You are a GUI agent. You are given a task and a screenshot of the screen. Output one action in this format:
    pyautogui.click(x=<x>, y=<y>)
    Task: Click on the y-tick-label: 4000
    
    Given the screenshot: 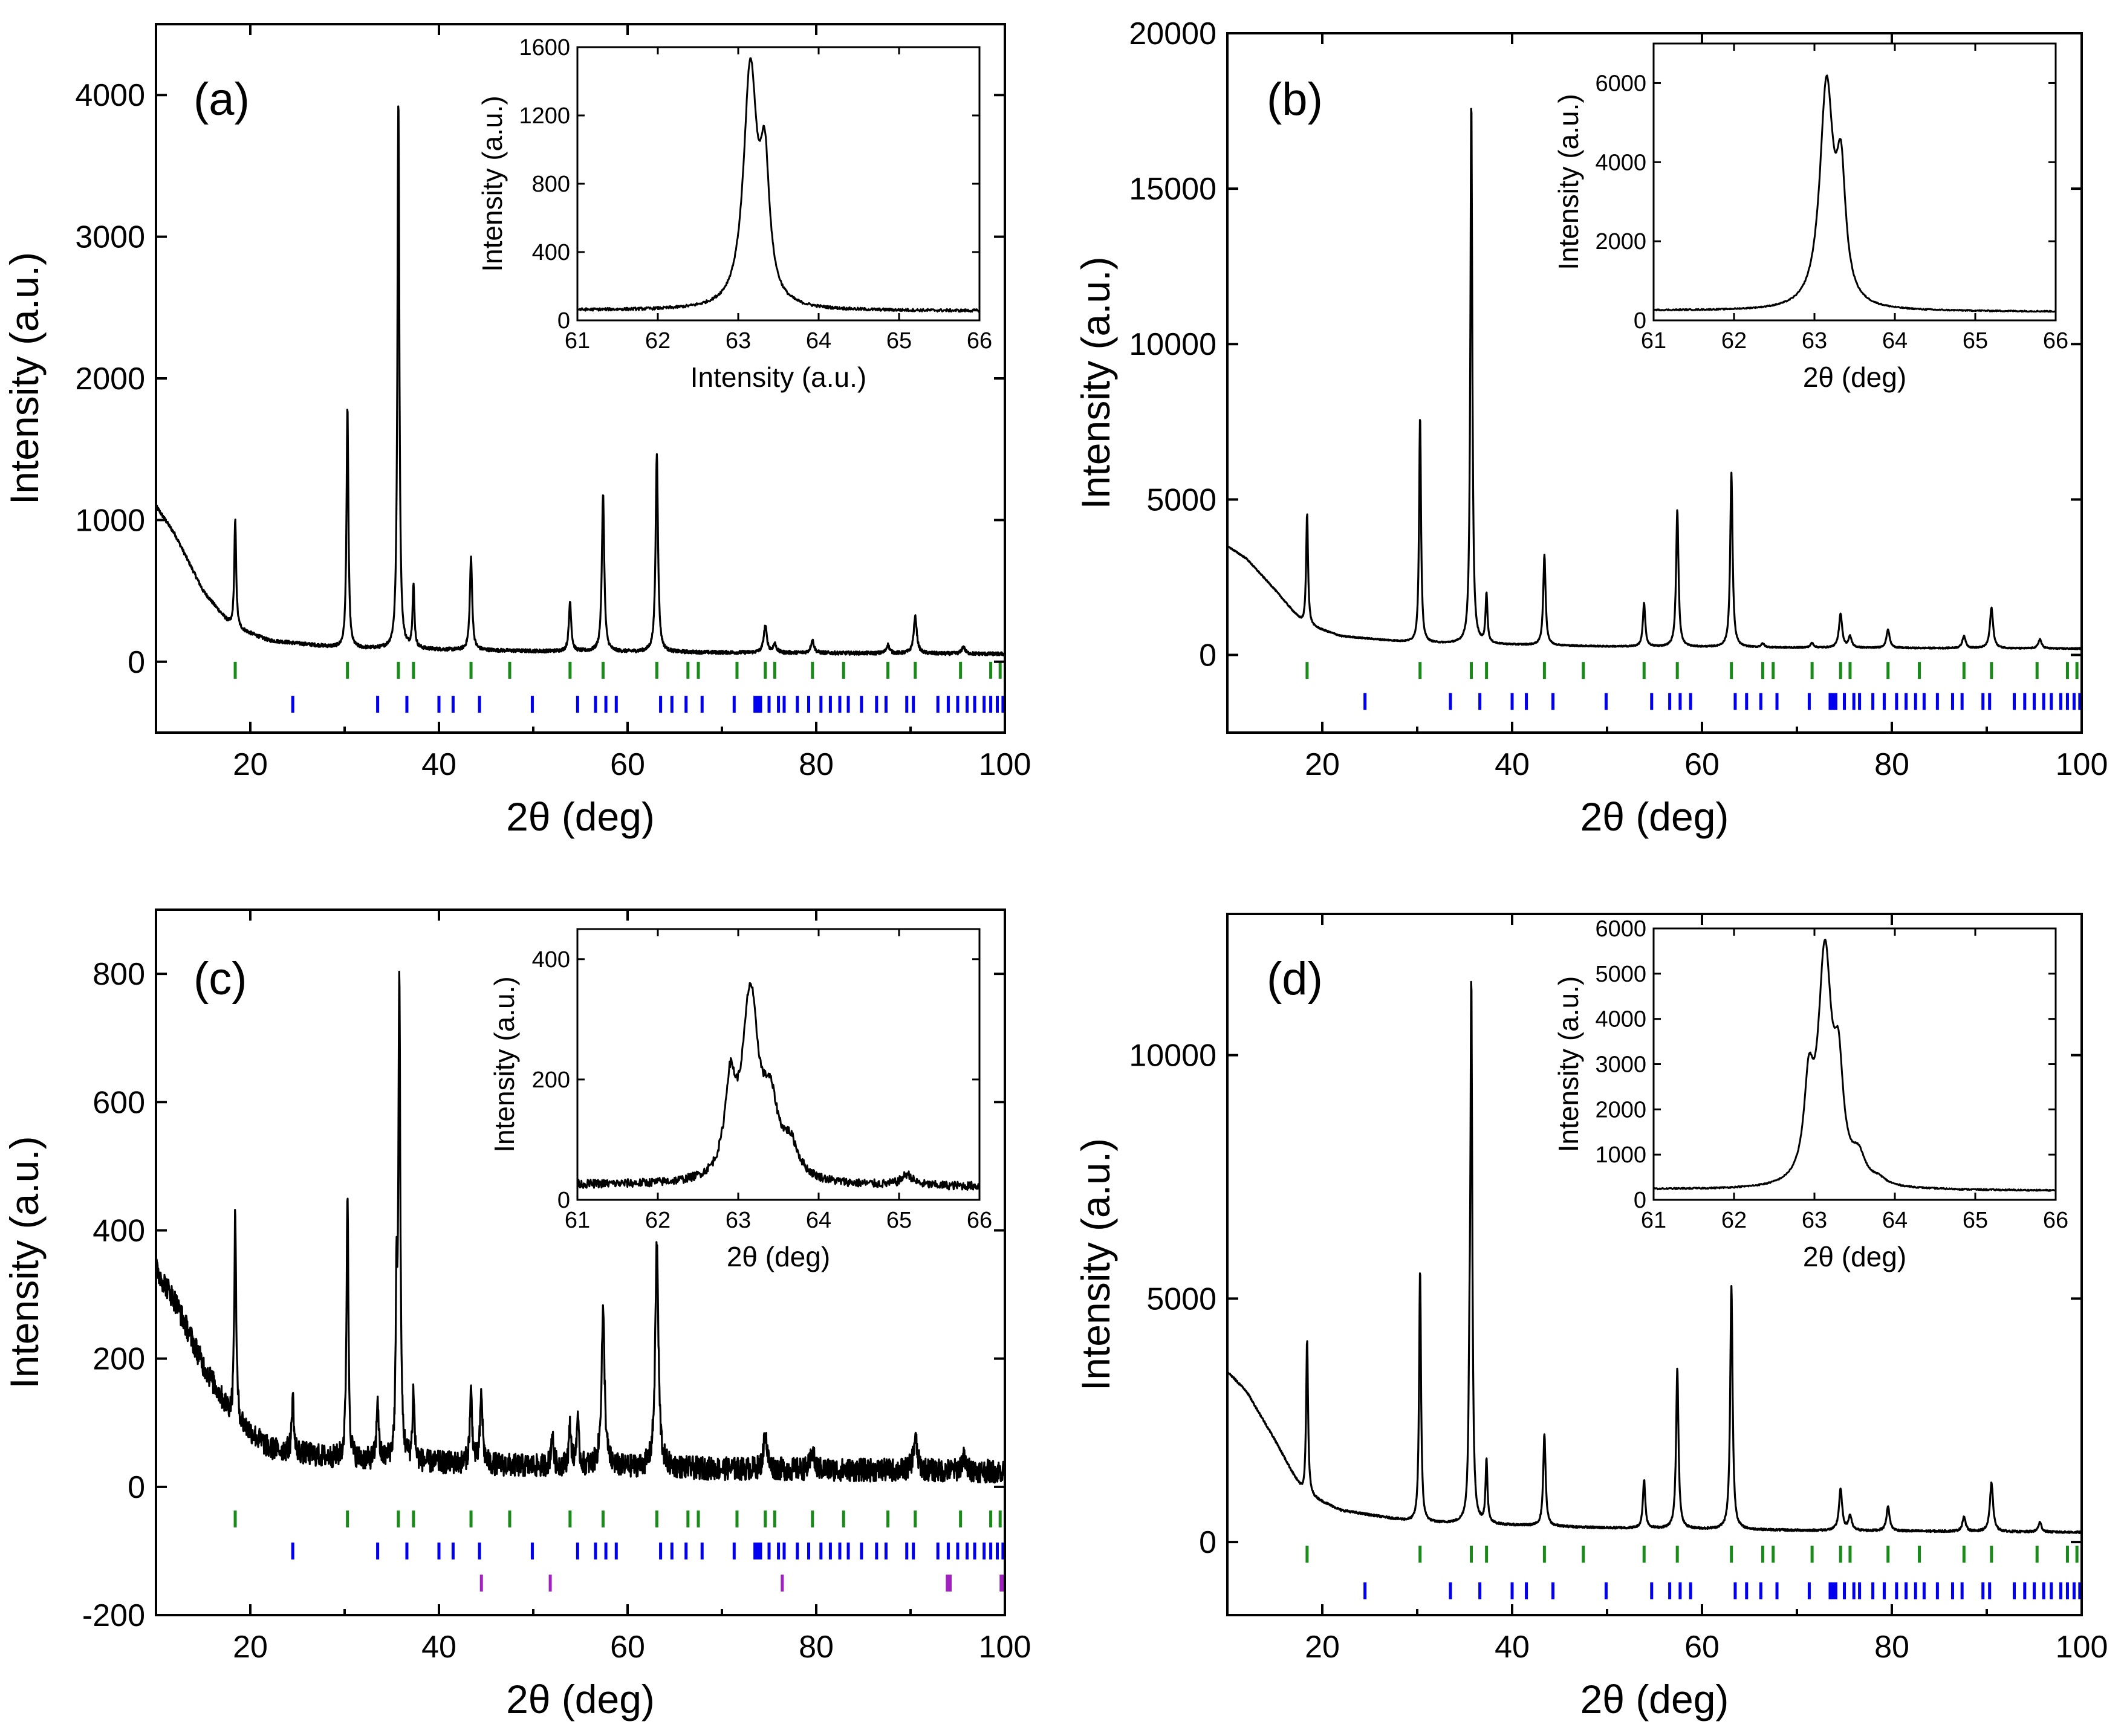 What is the action you would take?
    pyautogui.click(x=110, y=95)
    